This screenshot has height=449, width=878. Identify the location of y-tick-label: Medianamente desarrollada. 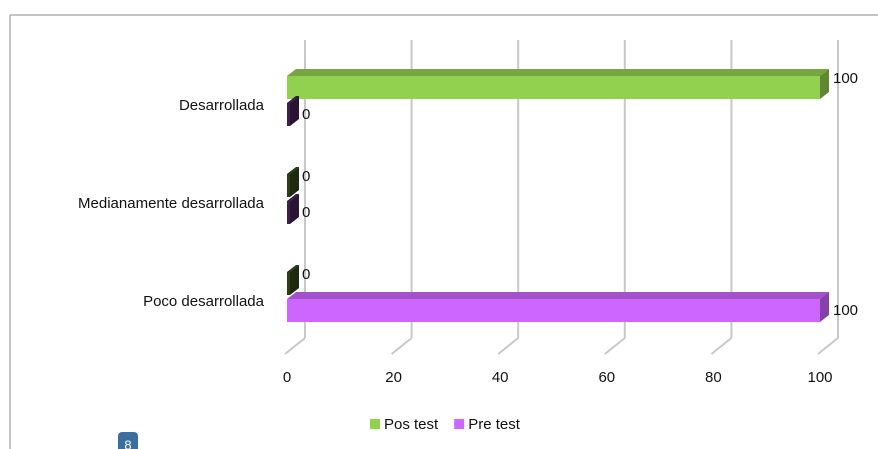
(171, 203).